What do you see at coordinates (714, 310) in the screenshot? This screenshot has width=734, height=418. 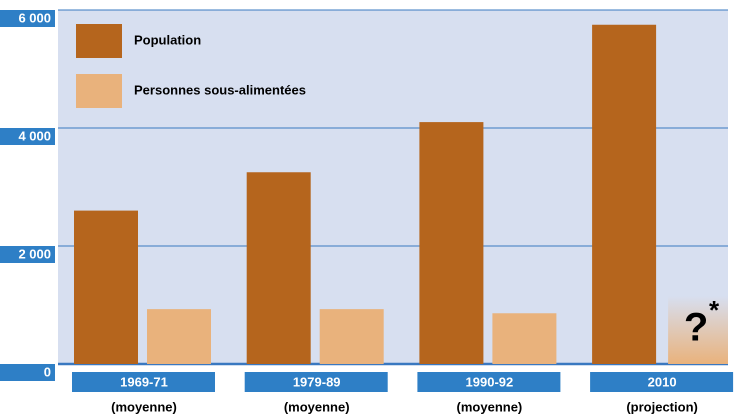 I see `annotation-mark: *` at bounding box center [714, 310].